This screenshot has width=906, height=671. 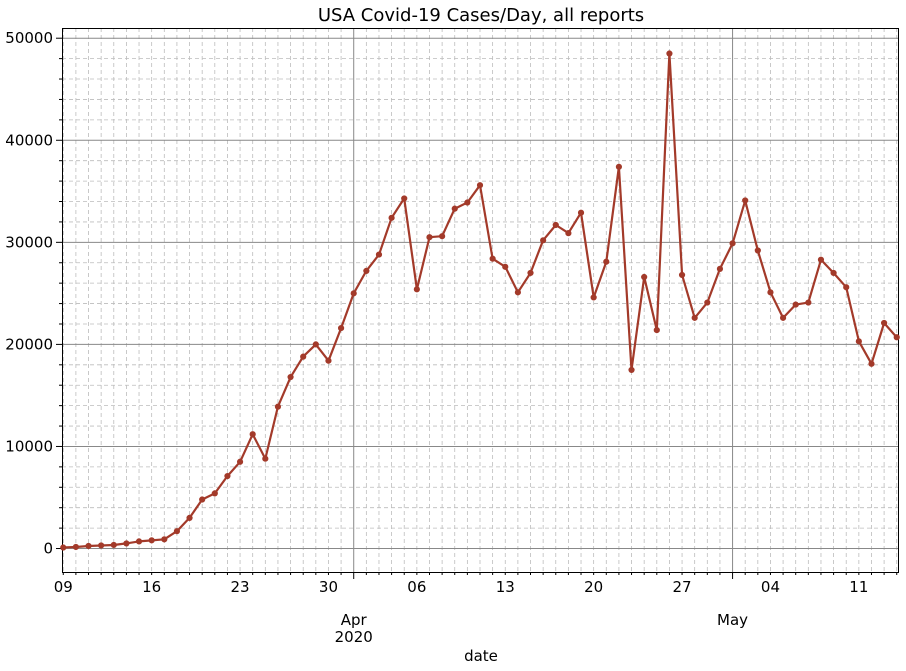 What do you see at coordinates (29, 446) in the screenshot?
I see `y-tick-label: 10000` at bounding box center [29, 446].